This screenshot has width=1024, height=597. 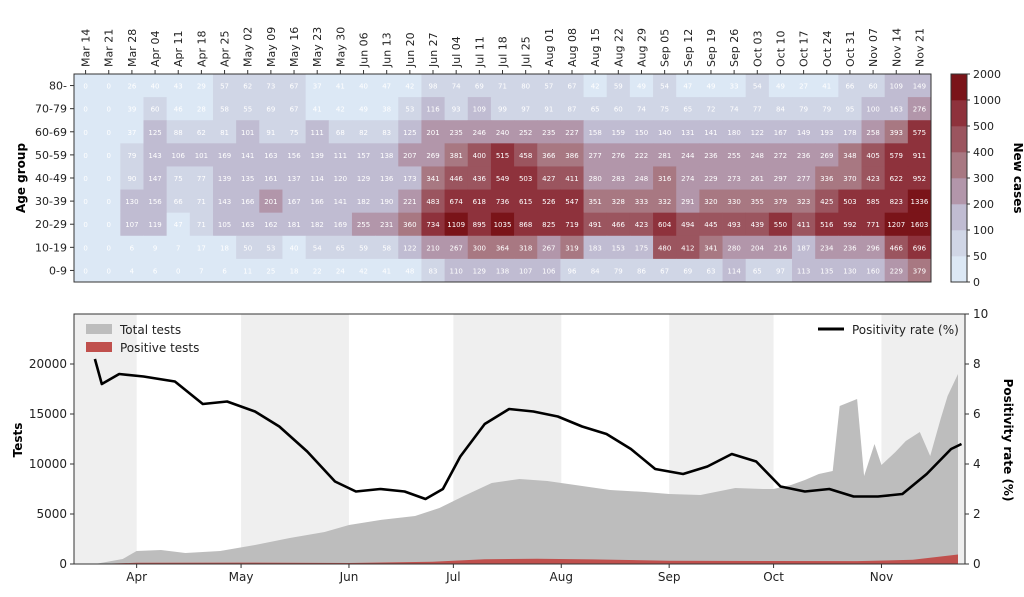 I want to click on age-tick-label: 40-49, so click(x=51, y=178).